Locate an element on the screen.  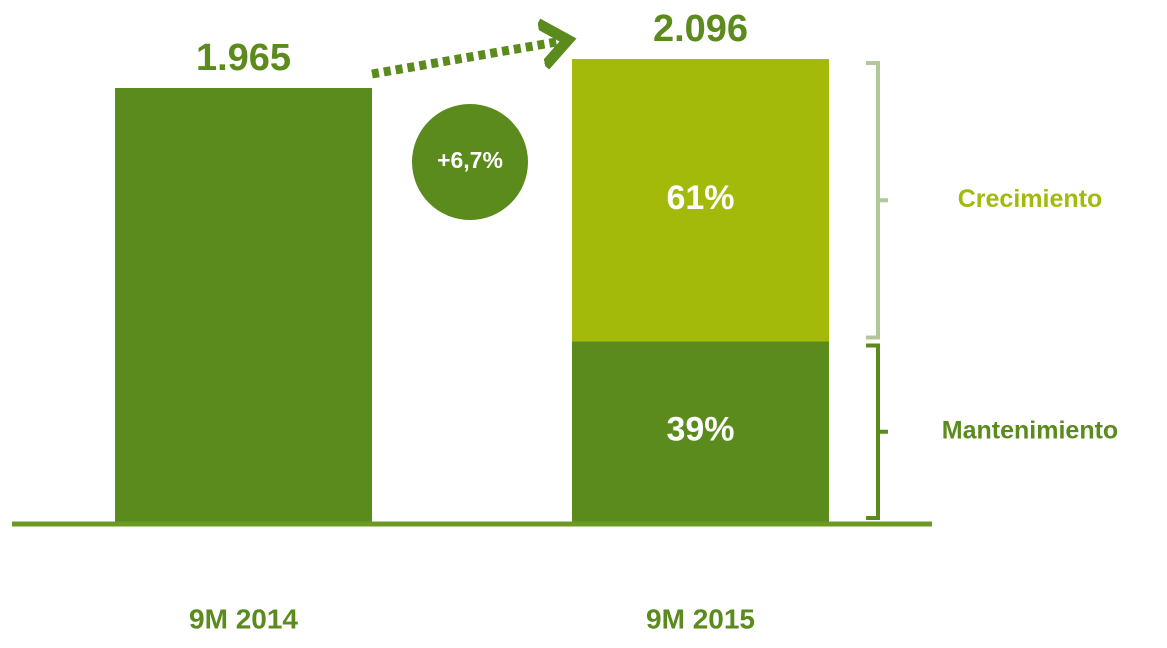
segment-label: 39% is located at coordinates (700, 430).